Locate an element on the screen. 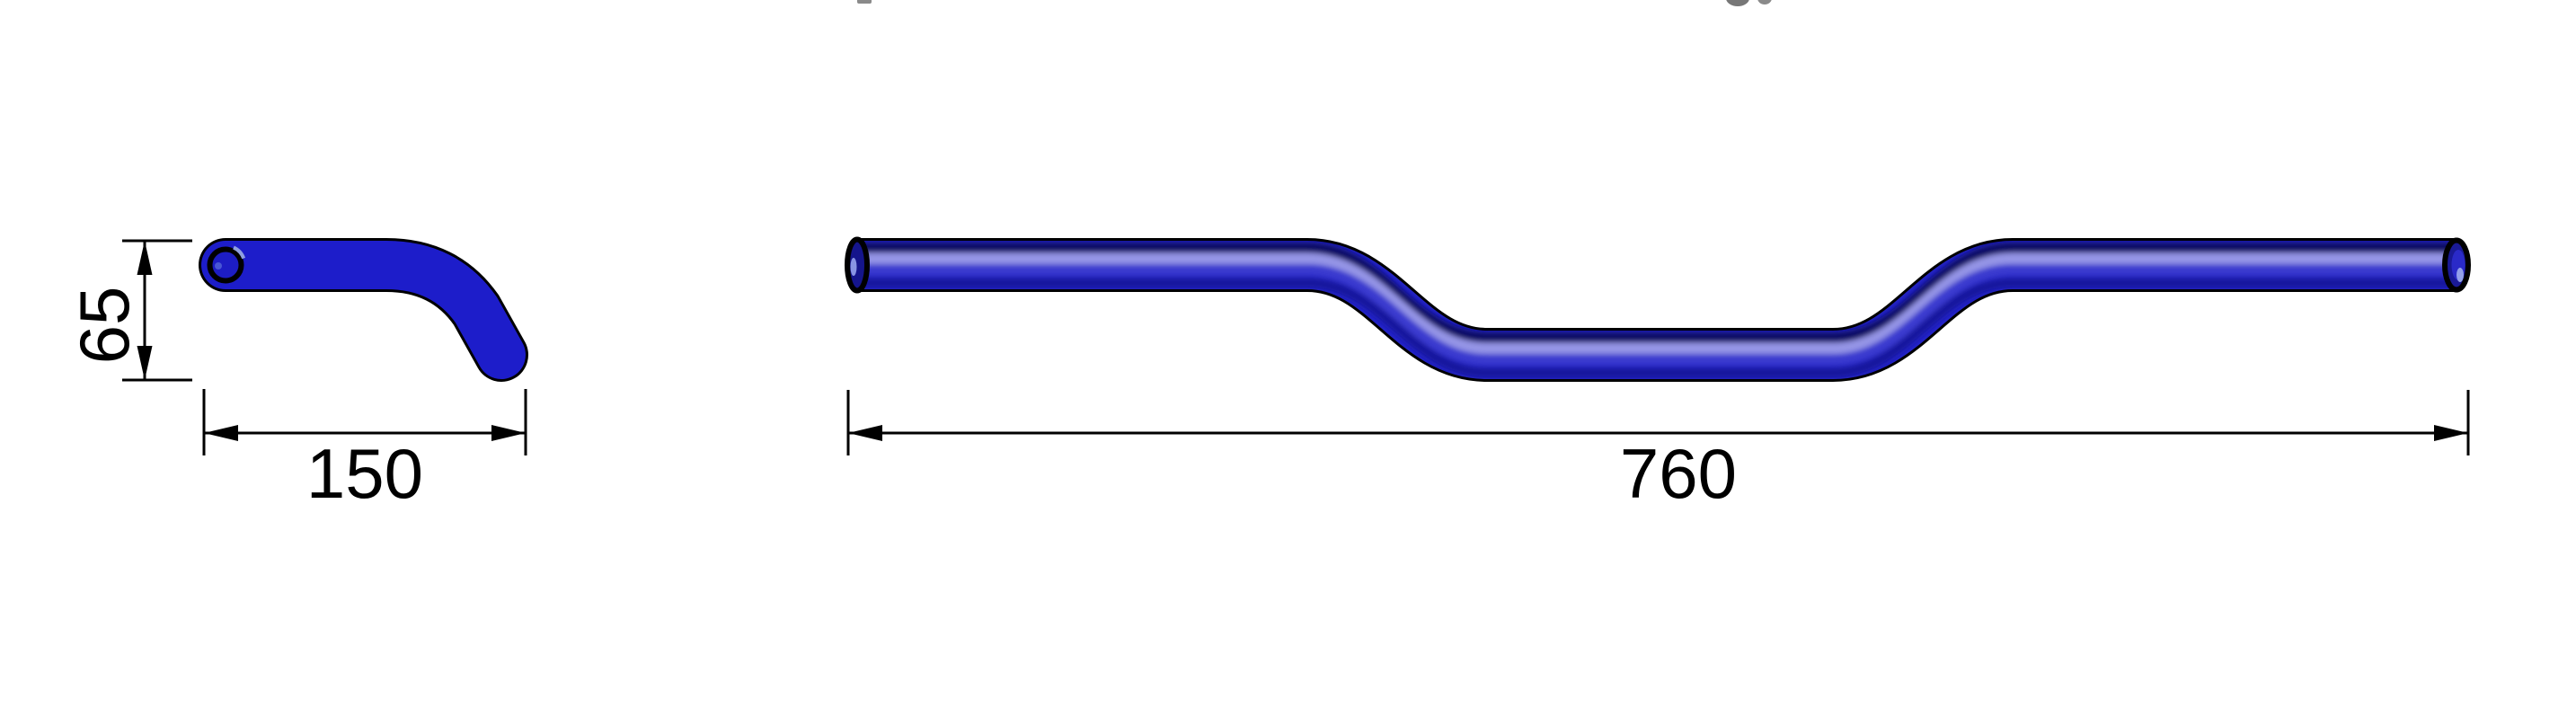  dim-width-arrow-left is located at coordinates (865, 433).